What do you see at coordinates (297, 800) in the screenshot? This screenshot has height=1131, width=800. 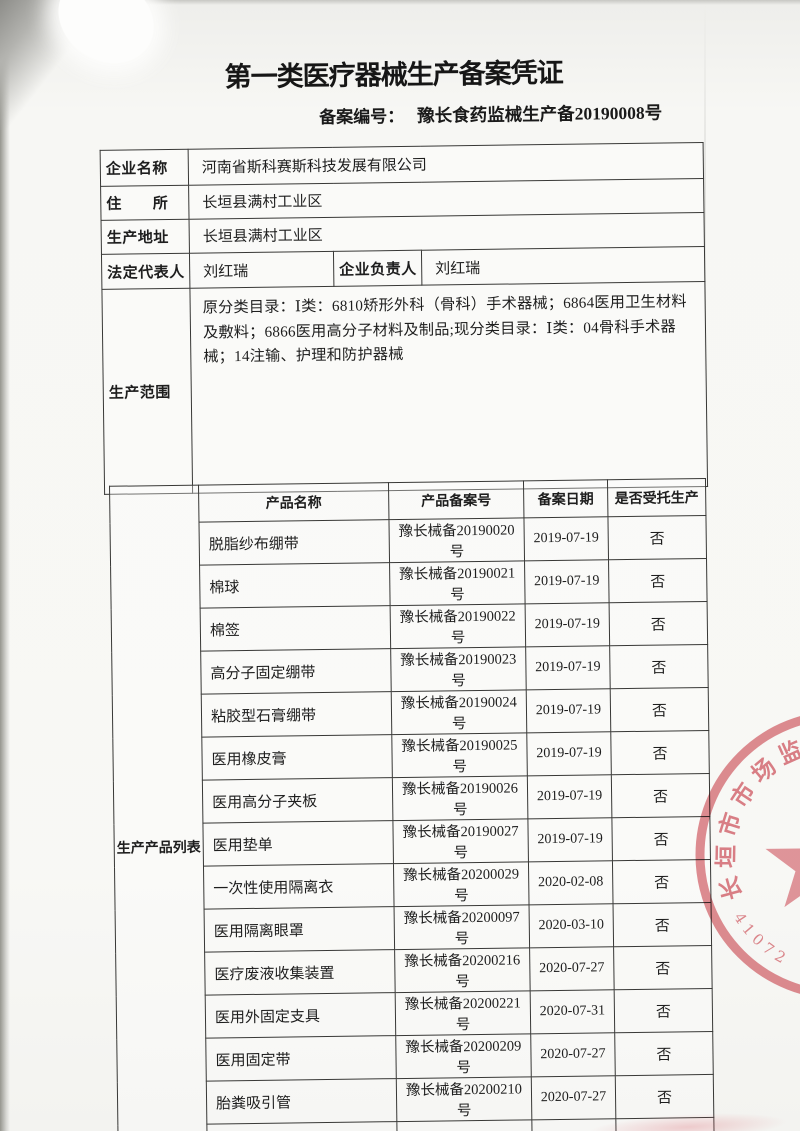 I see `product-name-cell: 医用高分子夹板` at bounding box center [297, 800].